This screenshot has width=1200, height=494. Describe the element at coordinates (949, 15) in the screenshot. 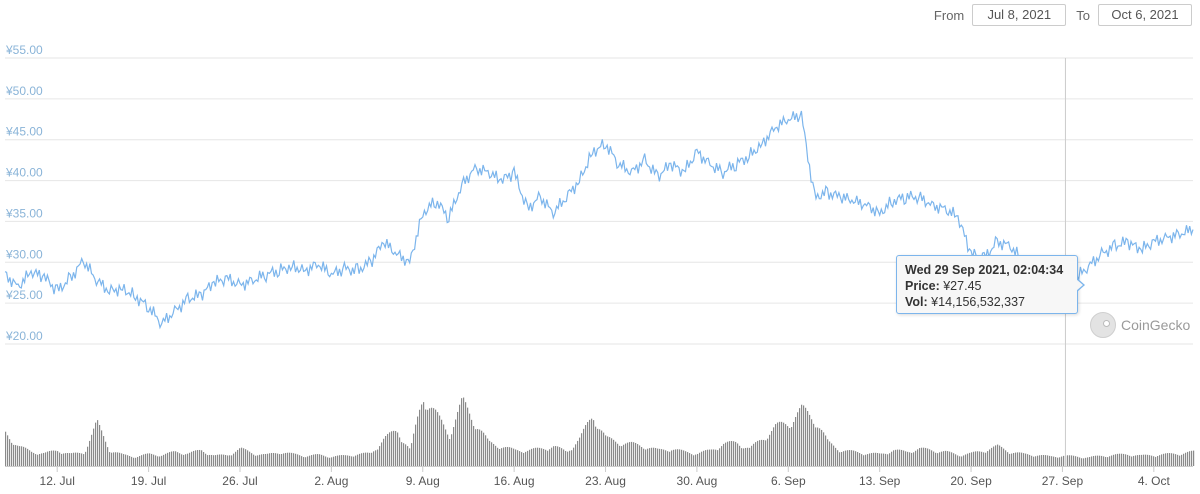

I see `from-label: From` at that location.